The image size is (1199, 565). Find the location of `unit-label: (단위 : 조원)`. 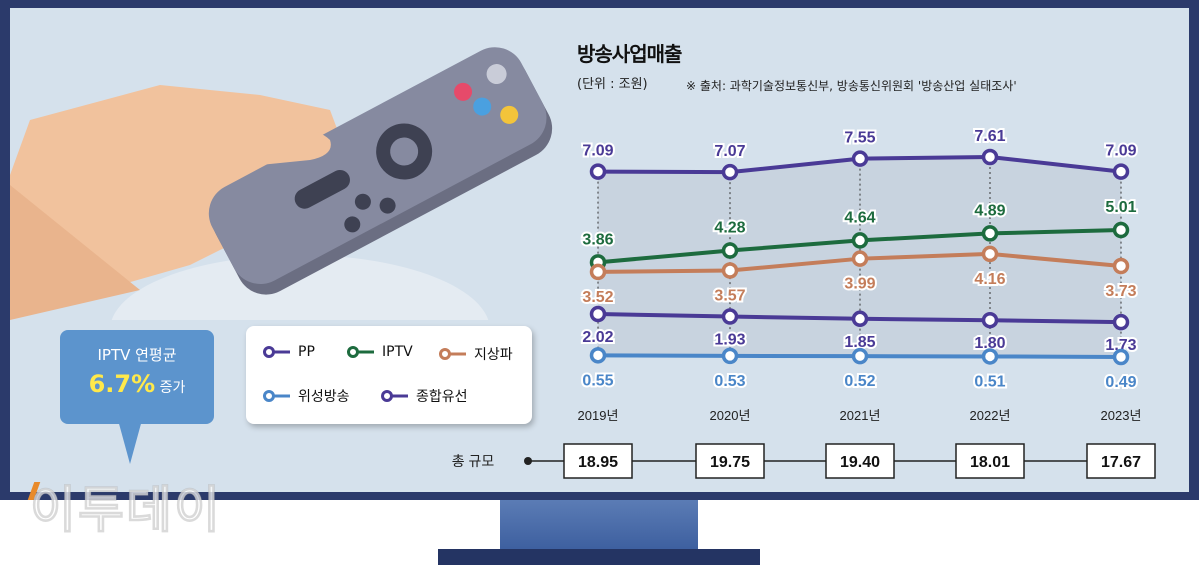

unit-label: (단위 : 조원) is located at coordinates (612, 84).